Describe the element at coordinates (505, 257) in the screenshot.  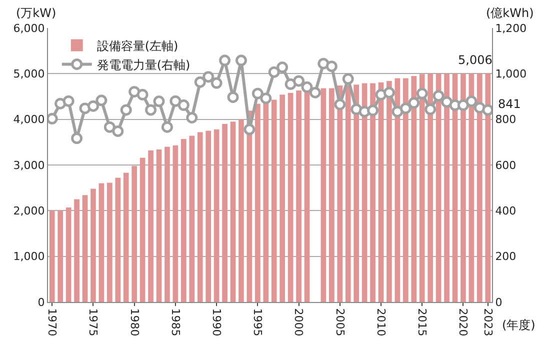
I see `y2-tick-label: 200` at that location.